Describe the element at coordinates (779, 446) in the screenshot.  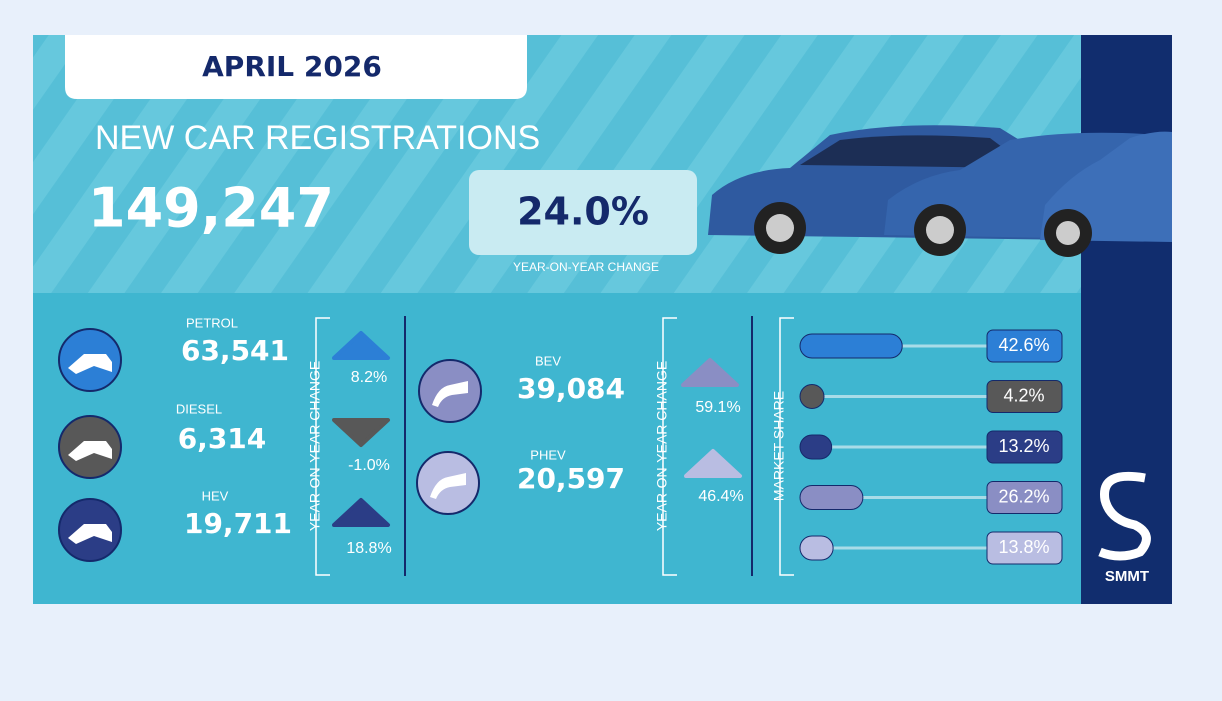
I see `axis-label: MARKET SHARE` at that location.